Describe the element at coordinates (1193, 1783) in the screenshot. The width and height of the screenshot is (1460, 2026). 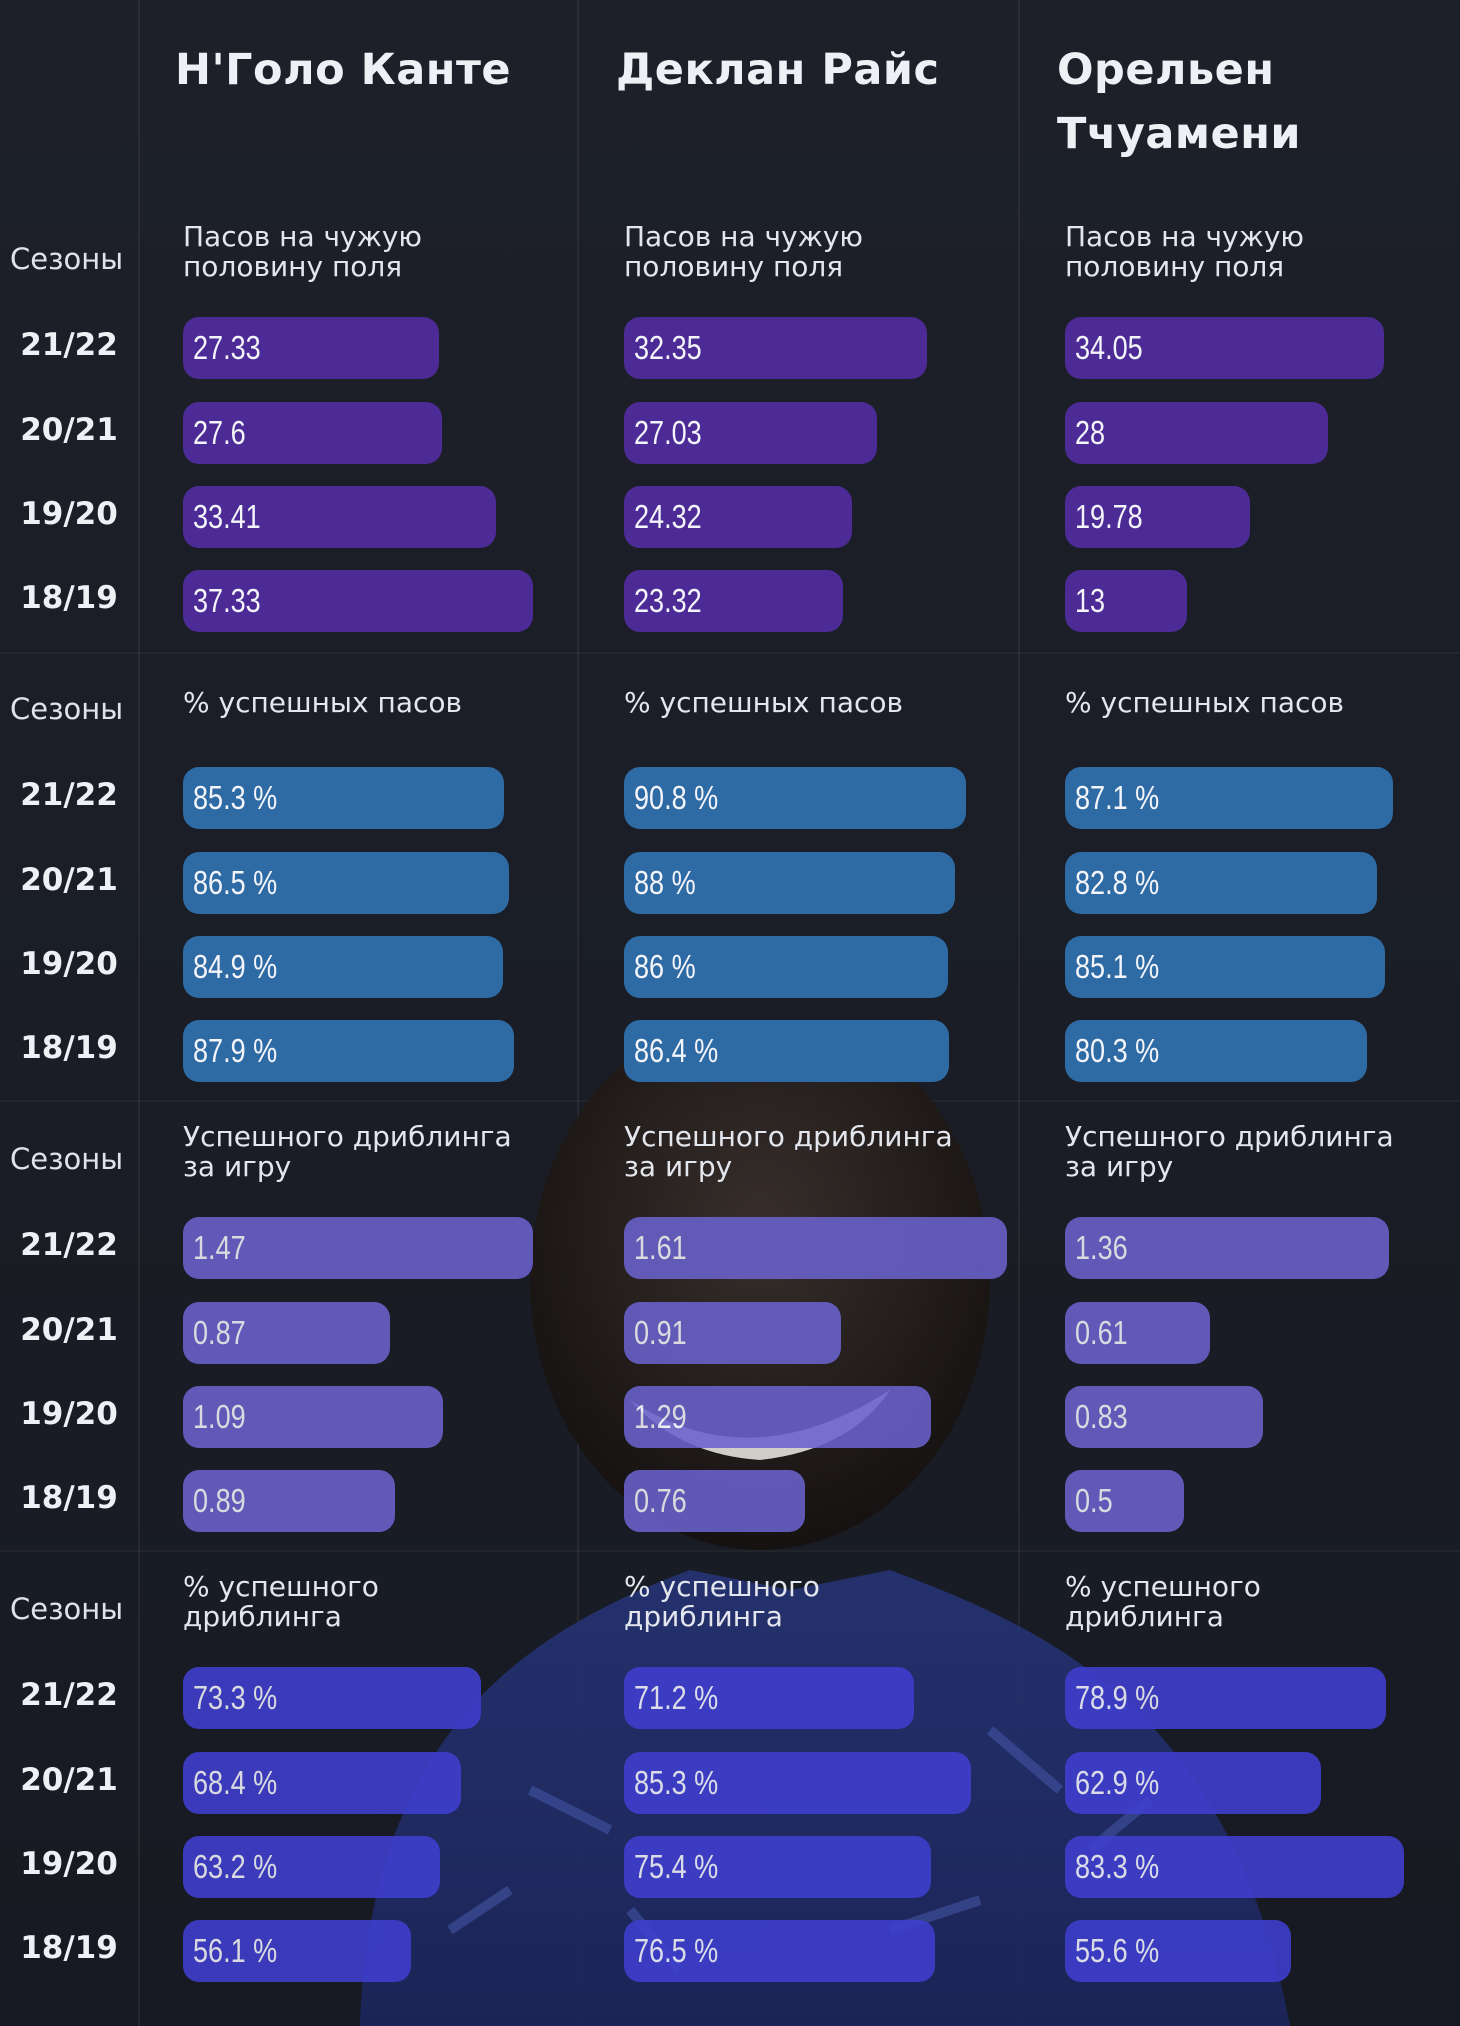
I see `bar-dribble_success-1: 62.9 %` at that location.